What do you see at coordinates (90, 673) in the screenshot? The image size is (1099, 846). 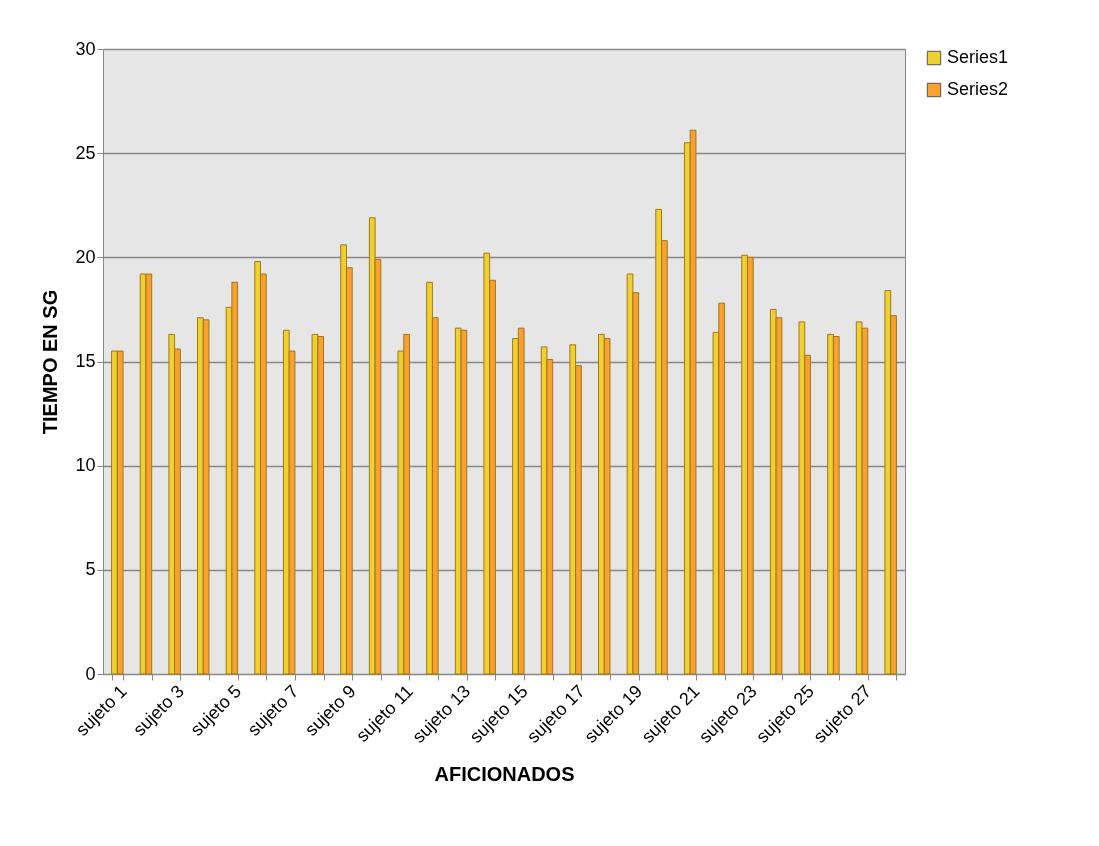 I see `y-tick-label: 0` at bounding box center [90, 673].